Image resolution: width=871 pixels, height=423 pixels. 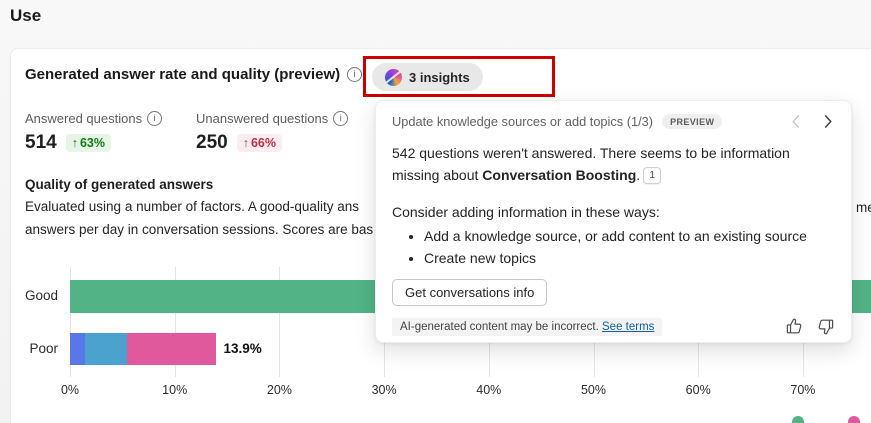 I want to click on delta-badge-positive: ↑ 63%, so click(x=88, y=143).